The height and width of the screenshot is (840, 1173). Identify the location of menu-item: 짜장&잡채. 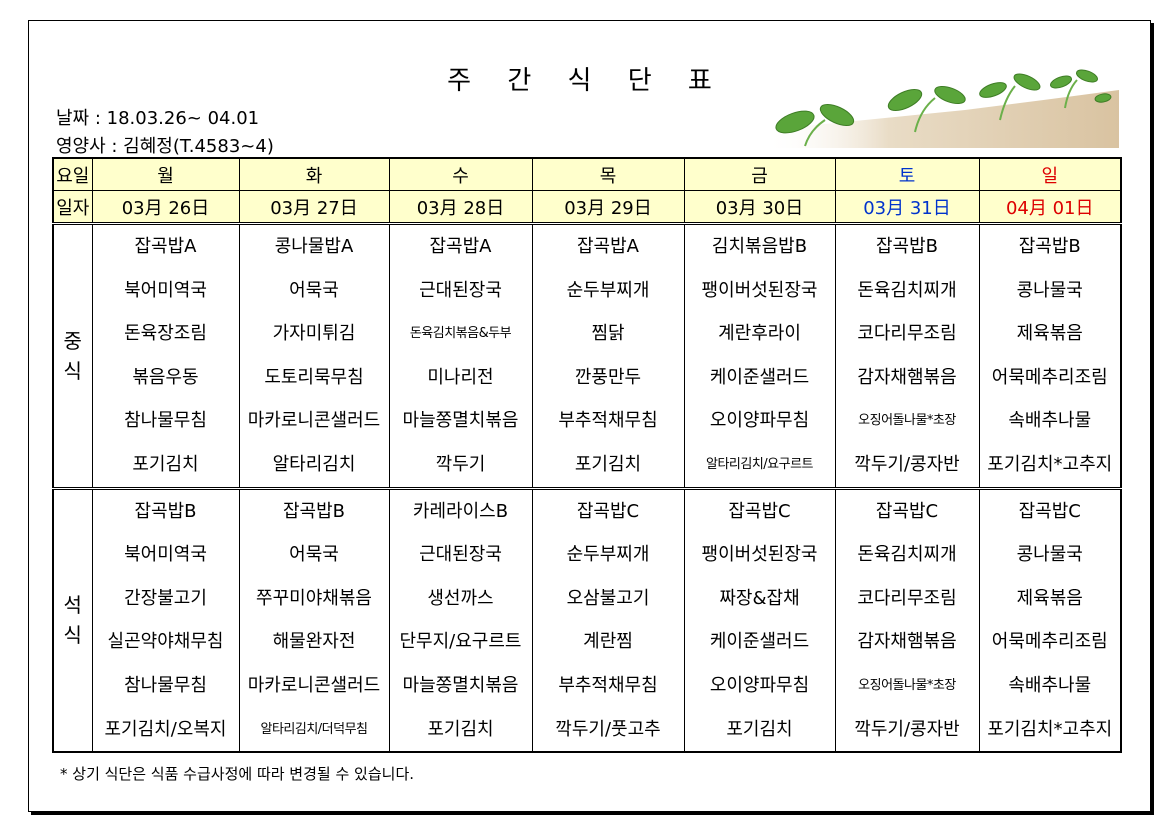
(759, 598).